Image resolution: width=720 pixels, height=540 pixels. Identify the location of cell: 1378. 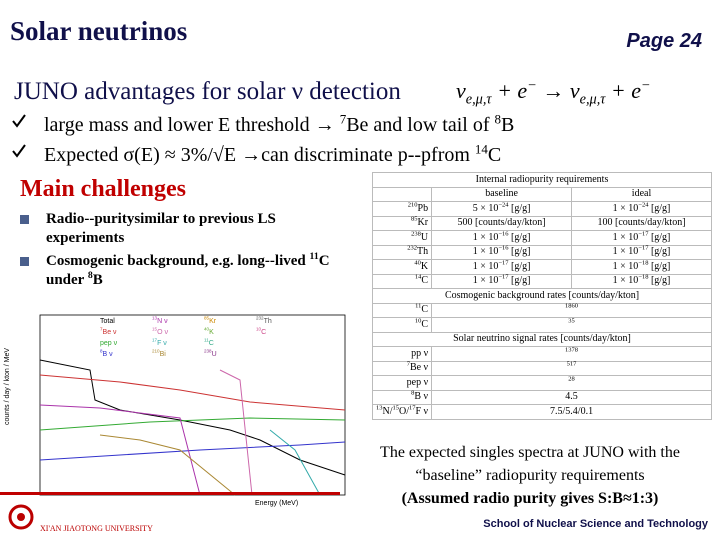
(571, 354).